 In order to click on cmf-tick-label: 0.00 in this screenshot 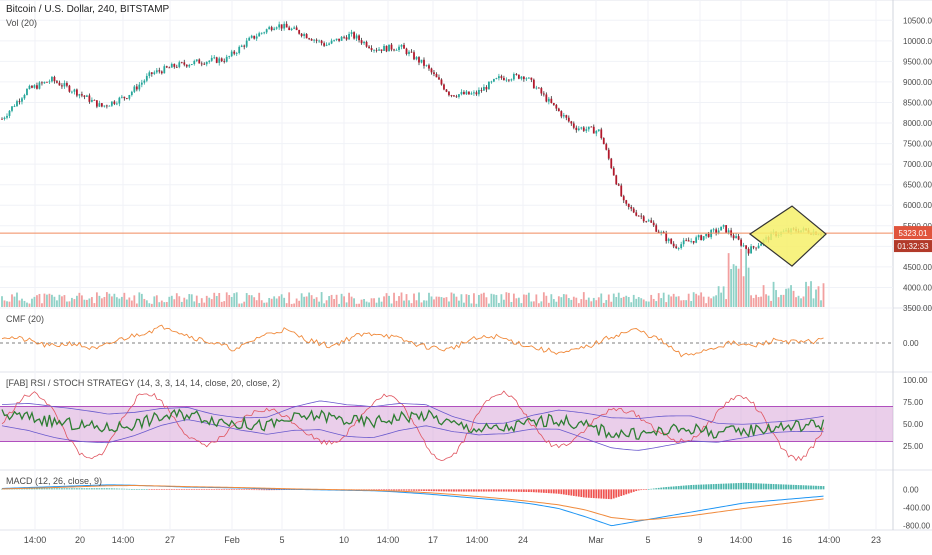, I will do `click(911, 343)`.